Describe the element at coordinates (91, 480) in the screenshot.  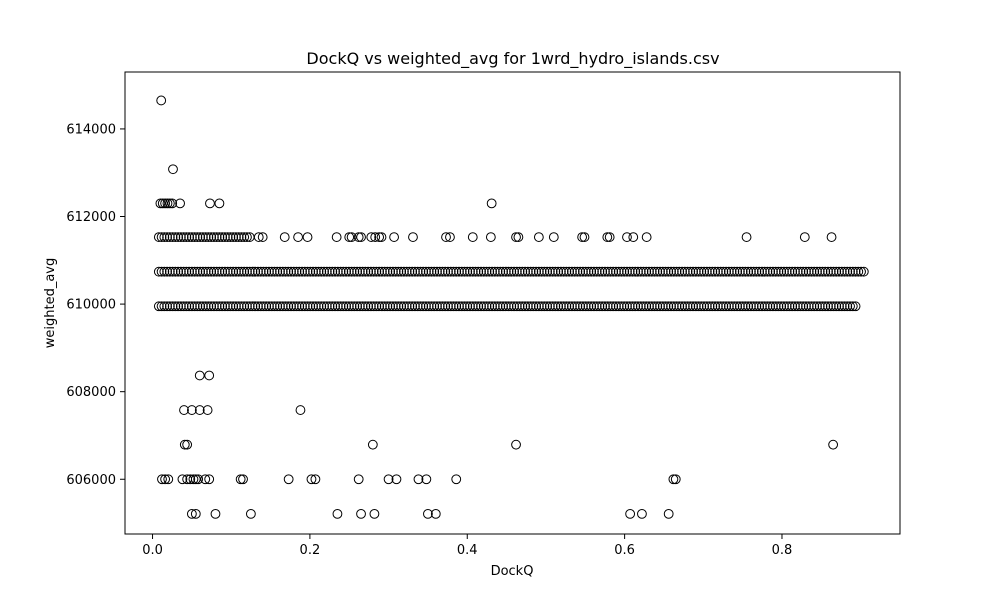
I see `y-tick-label: 606000` at that location.